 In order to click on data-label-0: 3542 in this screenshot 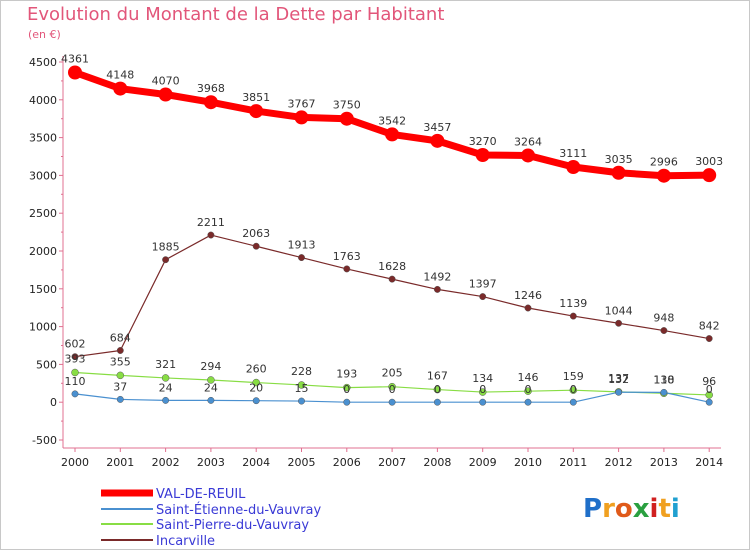, I will do `click(392, 120)`.